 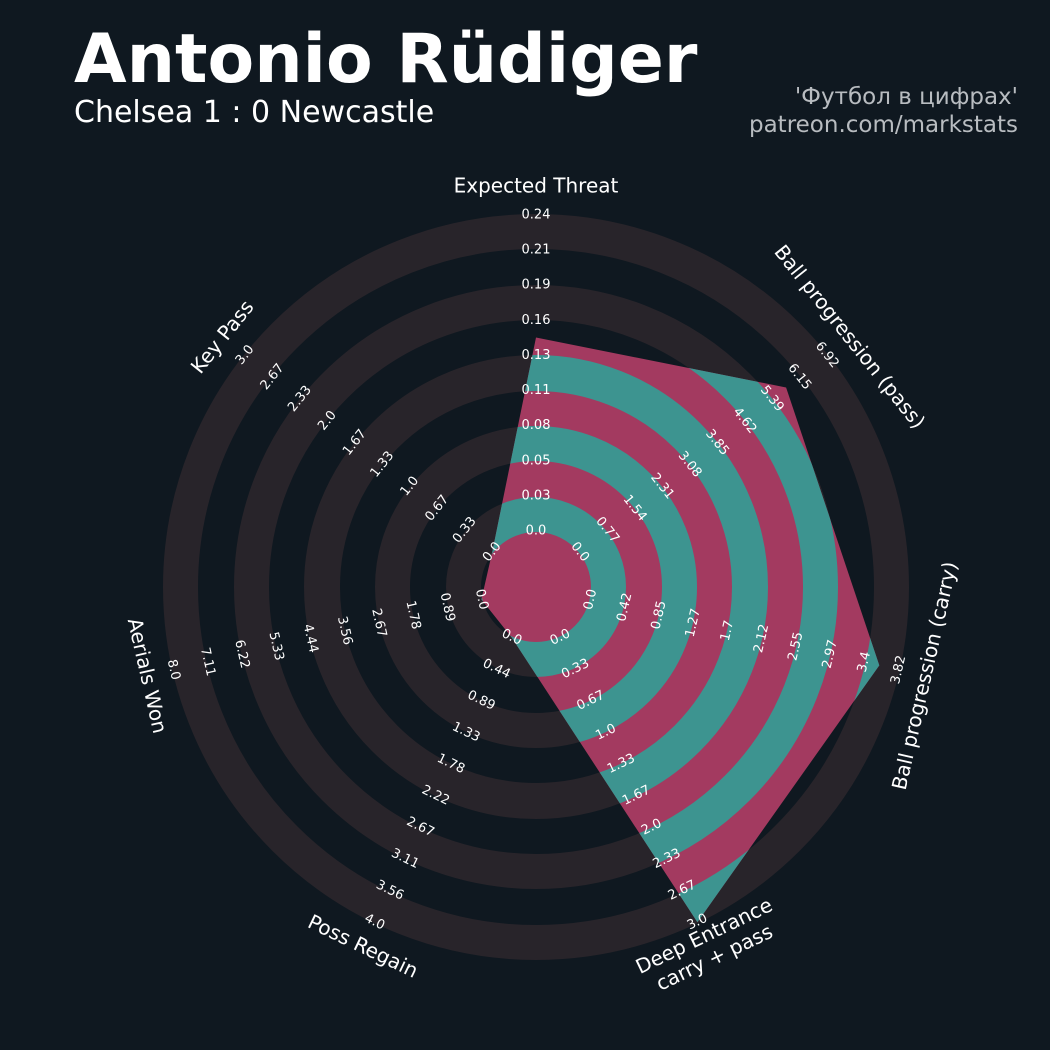 What do you see at coordinates (536, 355) in the screenshot?
I see `tick-label: 0.13` at bounding box center [536, 355].